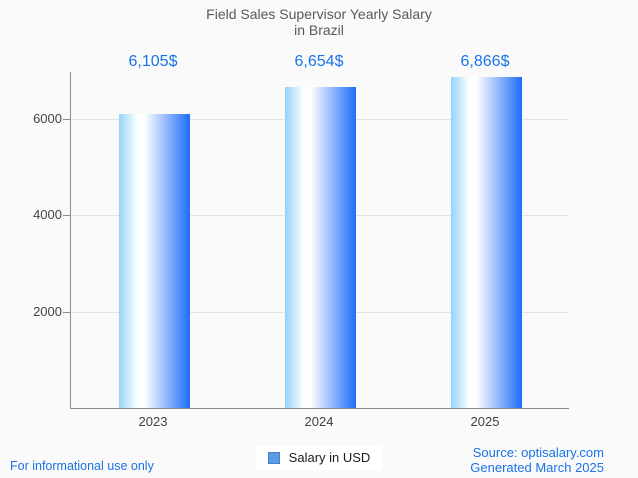  I want to click on x-axis-label-2025: 2025, so click(485, 421).